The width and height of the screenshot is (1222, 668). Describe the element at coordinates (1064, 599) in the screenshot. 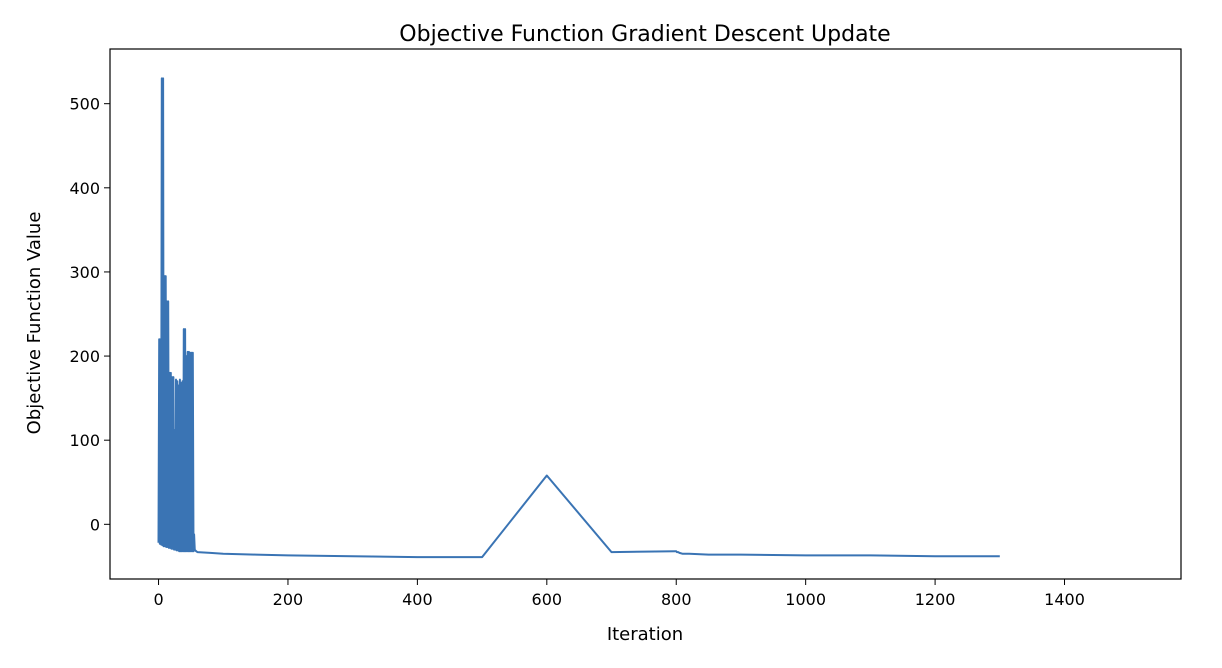

I see `x-tick-label: 1400` at that location.